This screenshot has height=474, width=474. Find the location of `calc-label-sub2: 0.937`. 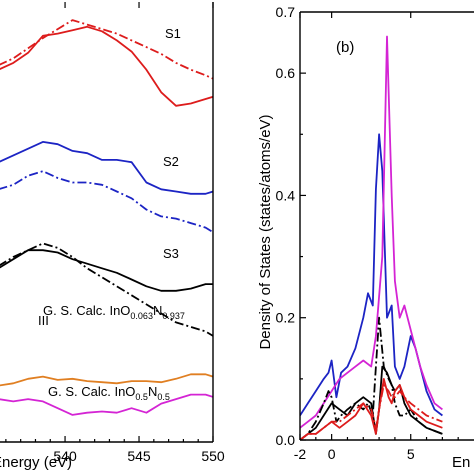

calc-label-sub2: 0.937 is located at coordinates (173, 316).